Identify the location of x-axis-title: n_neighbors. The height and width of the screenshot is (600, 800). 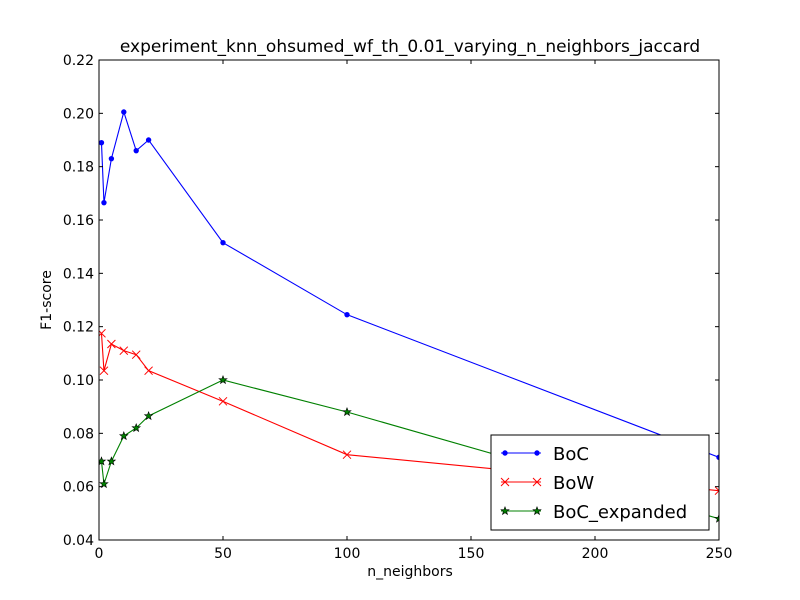
(410, 572).